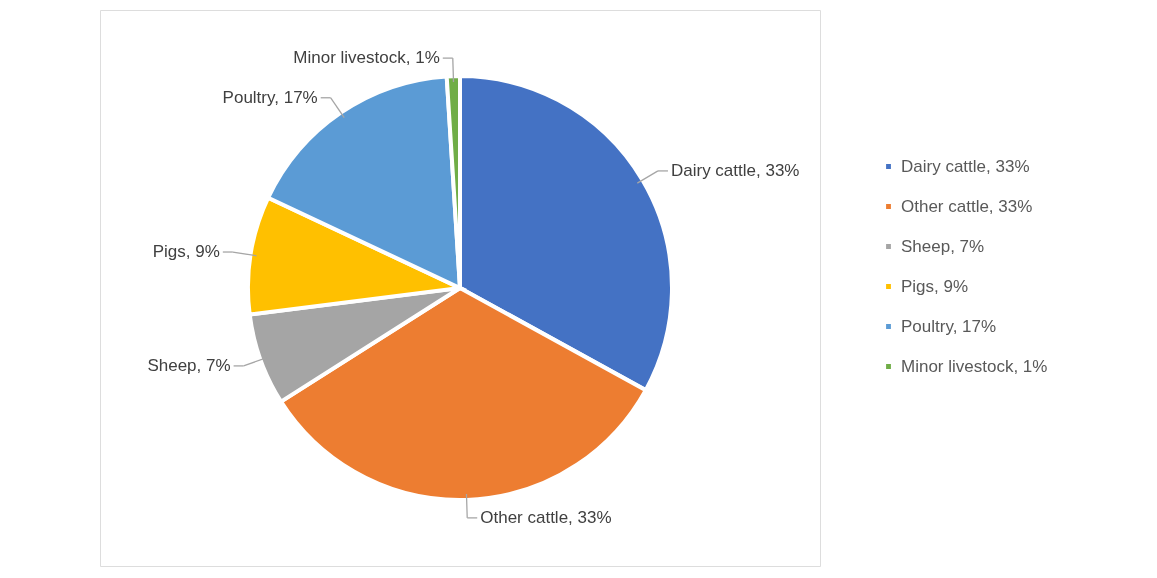 Image resolution: width=1157 pixels, height=578 pixels. What do you see at coordinates (967, 206) in the screenshot?
I see `legend-label: Other cattle, 33%` at bounding box center [967, 206].